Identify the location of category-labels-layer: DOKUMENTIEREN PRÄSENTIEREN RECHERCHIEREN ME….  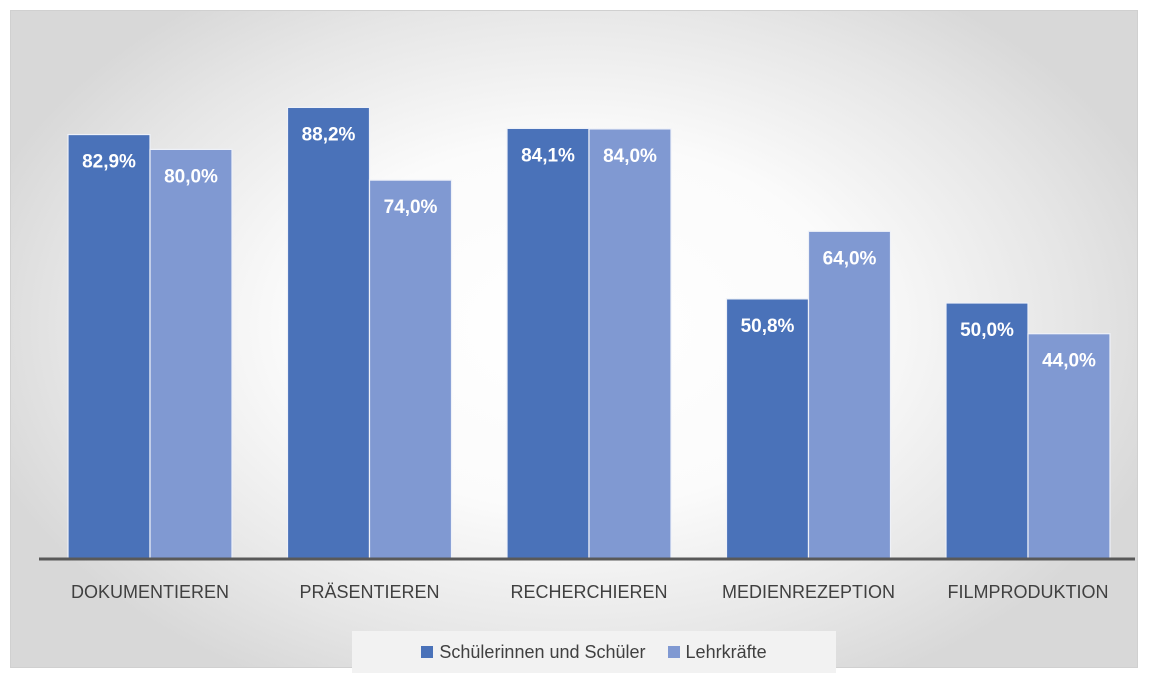
(590, 592).